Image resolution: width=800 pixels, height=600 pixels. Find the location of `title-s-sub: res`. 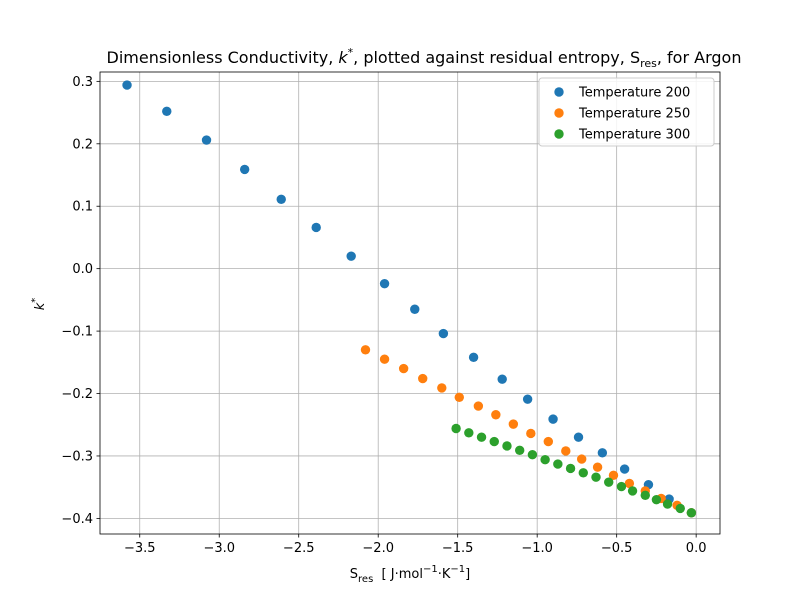

title-s-sub: res is located at coordinates (648, 63).